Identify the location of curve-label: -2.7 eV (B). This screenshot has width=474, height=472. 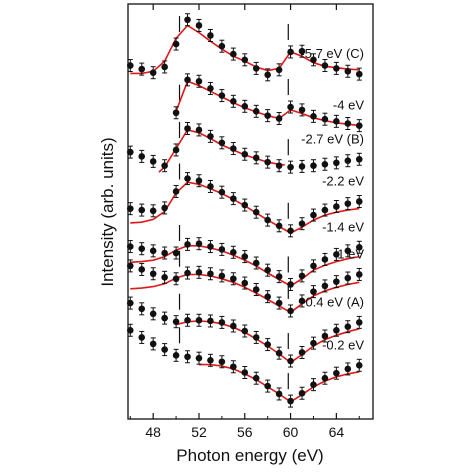
(332, 138).